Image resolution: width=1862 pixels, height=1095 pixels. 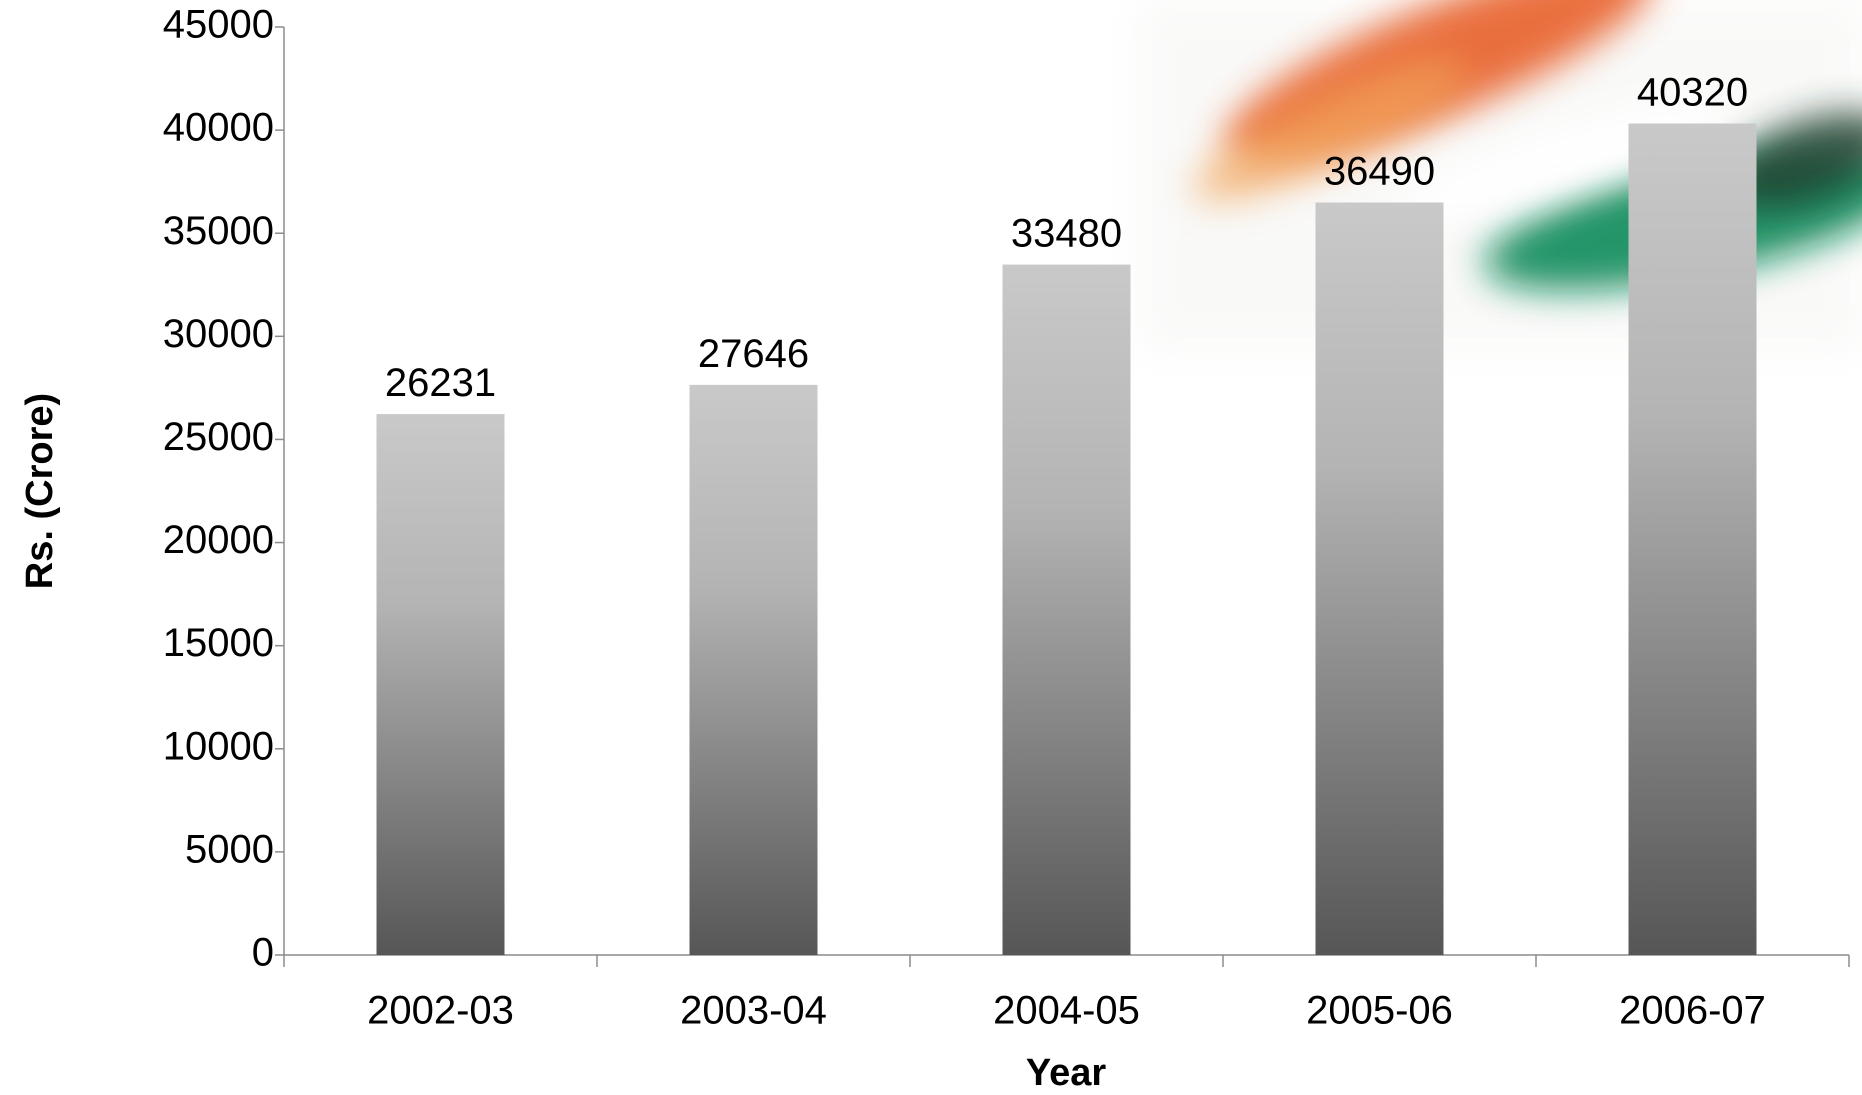 What do you see at coordinates (1379, 171) in the screenshot?
I see `value-label: 36490` at bounding box center [1379, 171].